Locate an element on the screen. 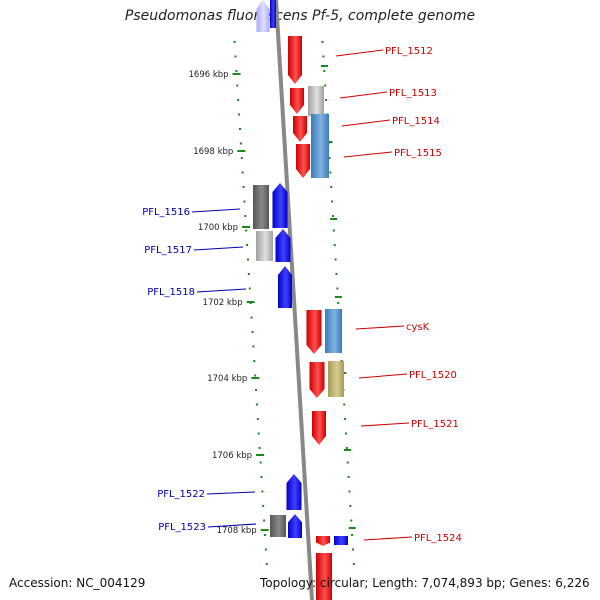 The width and height of the screenshot is (600, 600). kbp-tick-label: 1704 kbp is located at coordinates (227, 379).